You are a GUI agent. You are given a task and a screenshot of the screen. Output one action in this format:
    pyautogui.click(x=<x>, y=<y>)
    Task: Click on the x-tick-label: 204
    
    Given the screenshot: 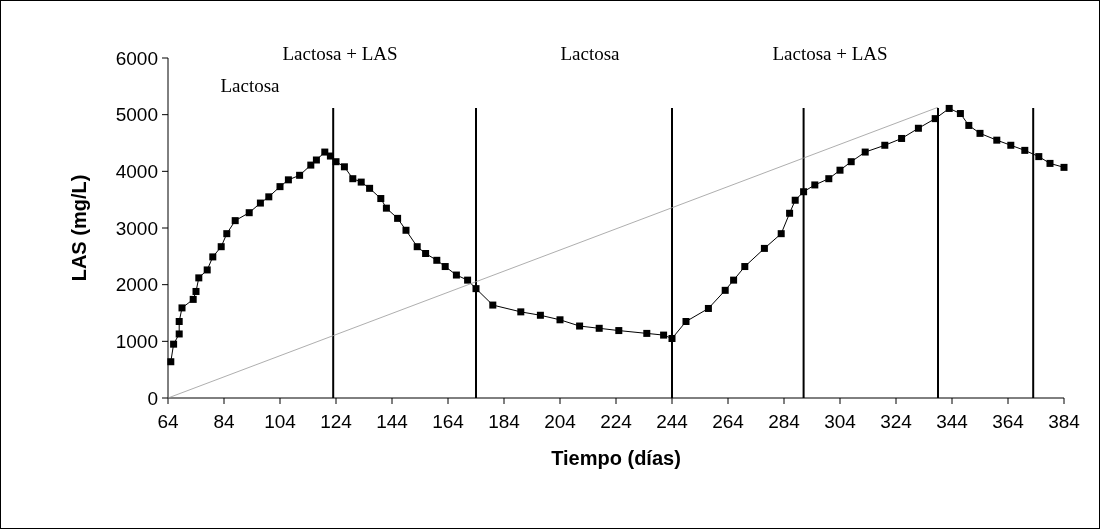 What is the action you would take?
    pyautogui.click(x=560, y=421)
    